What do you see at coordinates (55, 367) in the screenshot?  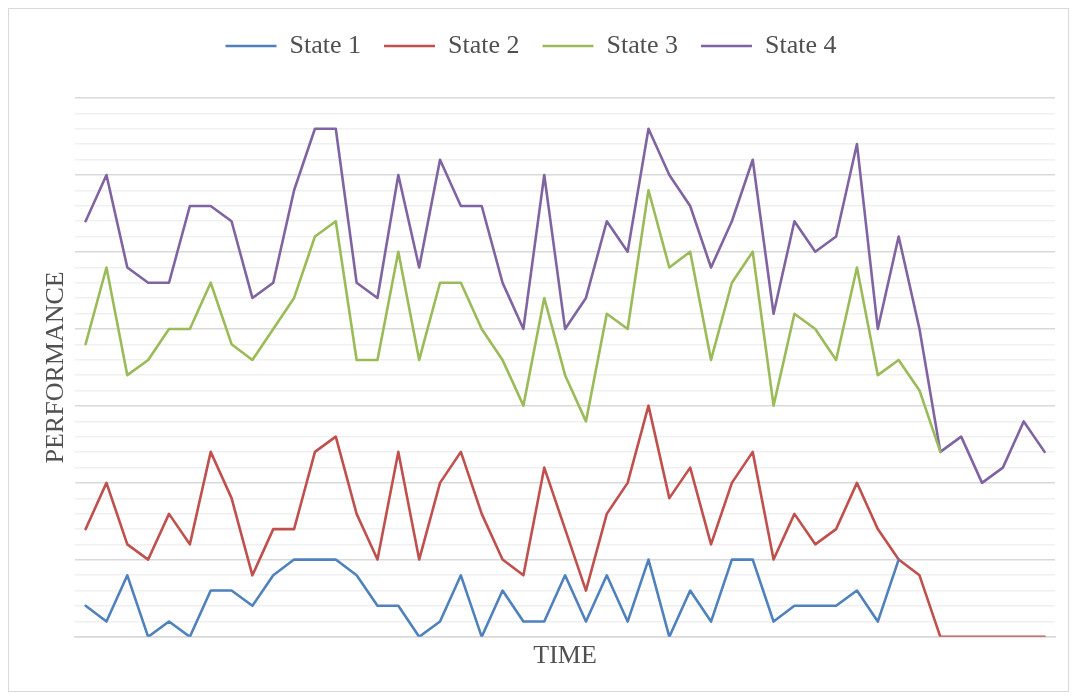 I see `y-axis-title: PERFORMANCE` at bounding box center [55, 367].